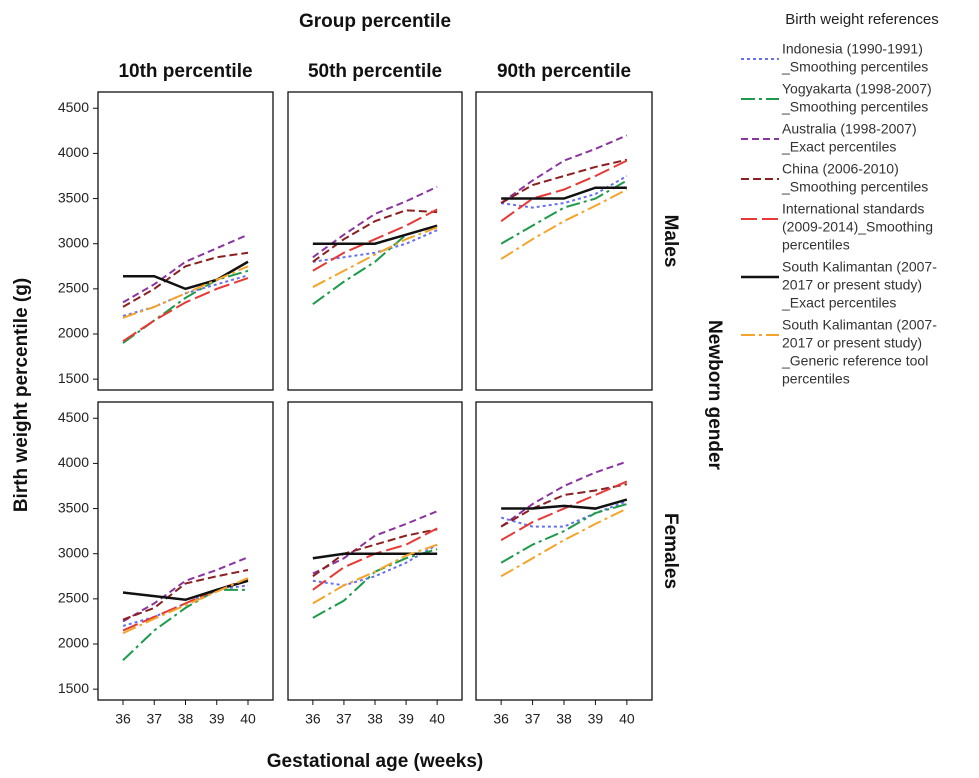 The width and height of the screenshot is (979, 778). Describe the element at coordinates (861, 19) in the screenshot. I see `legend-title: Birth weight references` at that location.